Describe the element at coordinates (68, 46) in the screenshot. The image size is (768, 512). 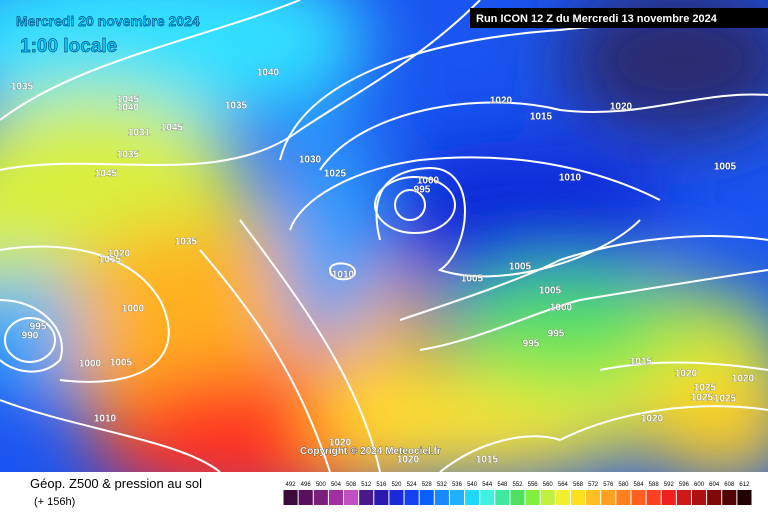
I see `time: 1:00 locale` at that location.